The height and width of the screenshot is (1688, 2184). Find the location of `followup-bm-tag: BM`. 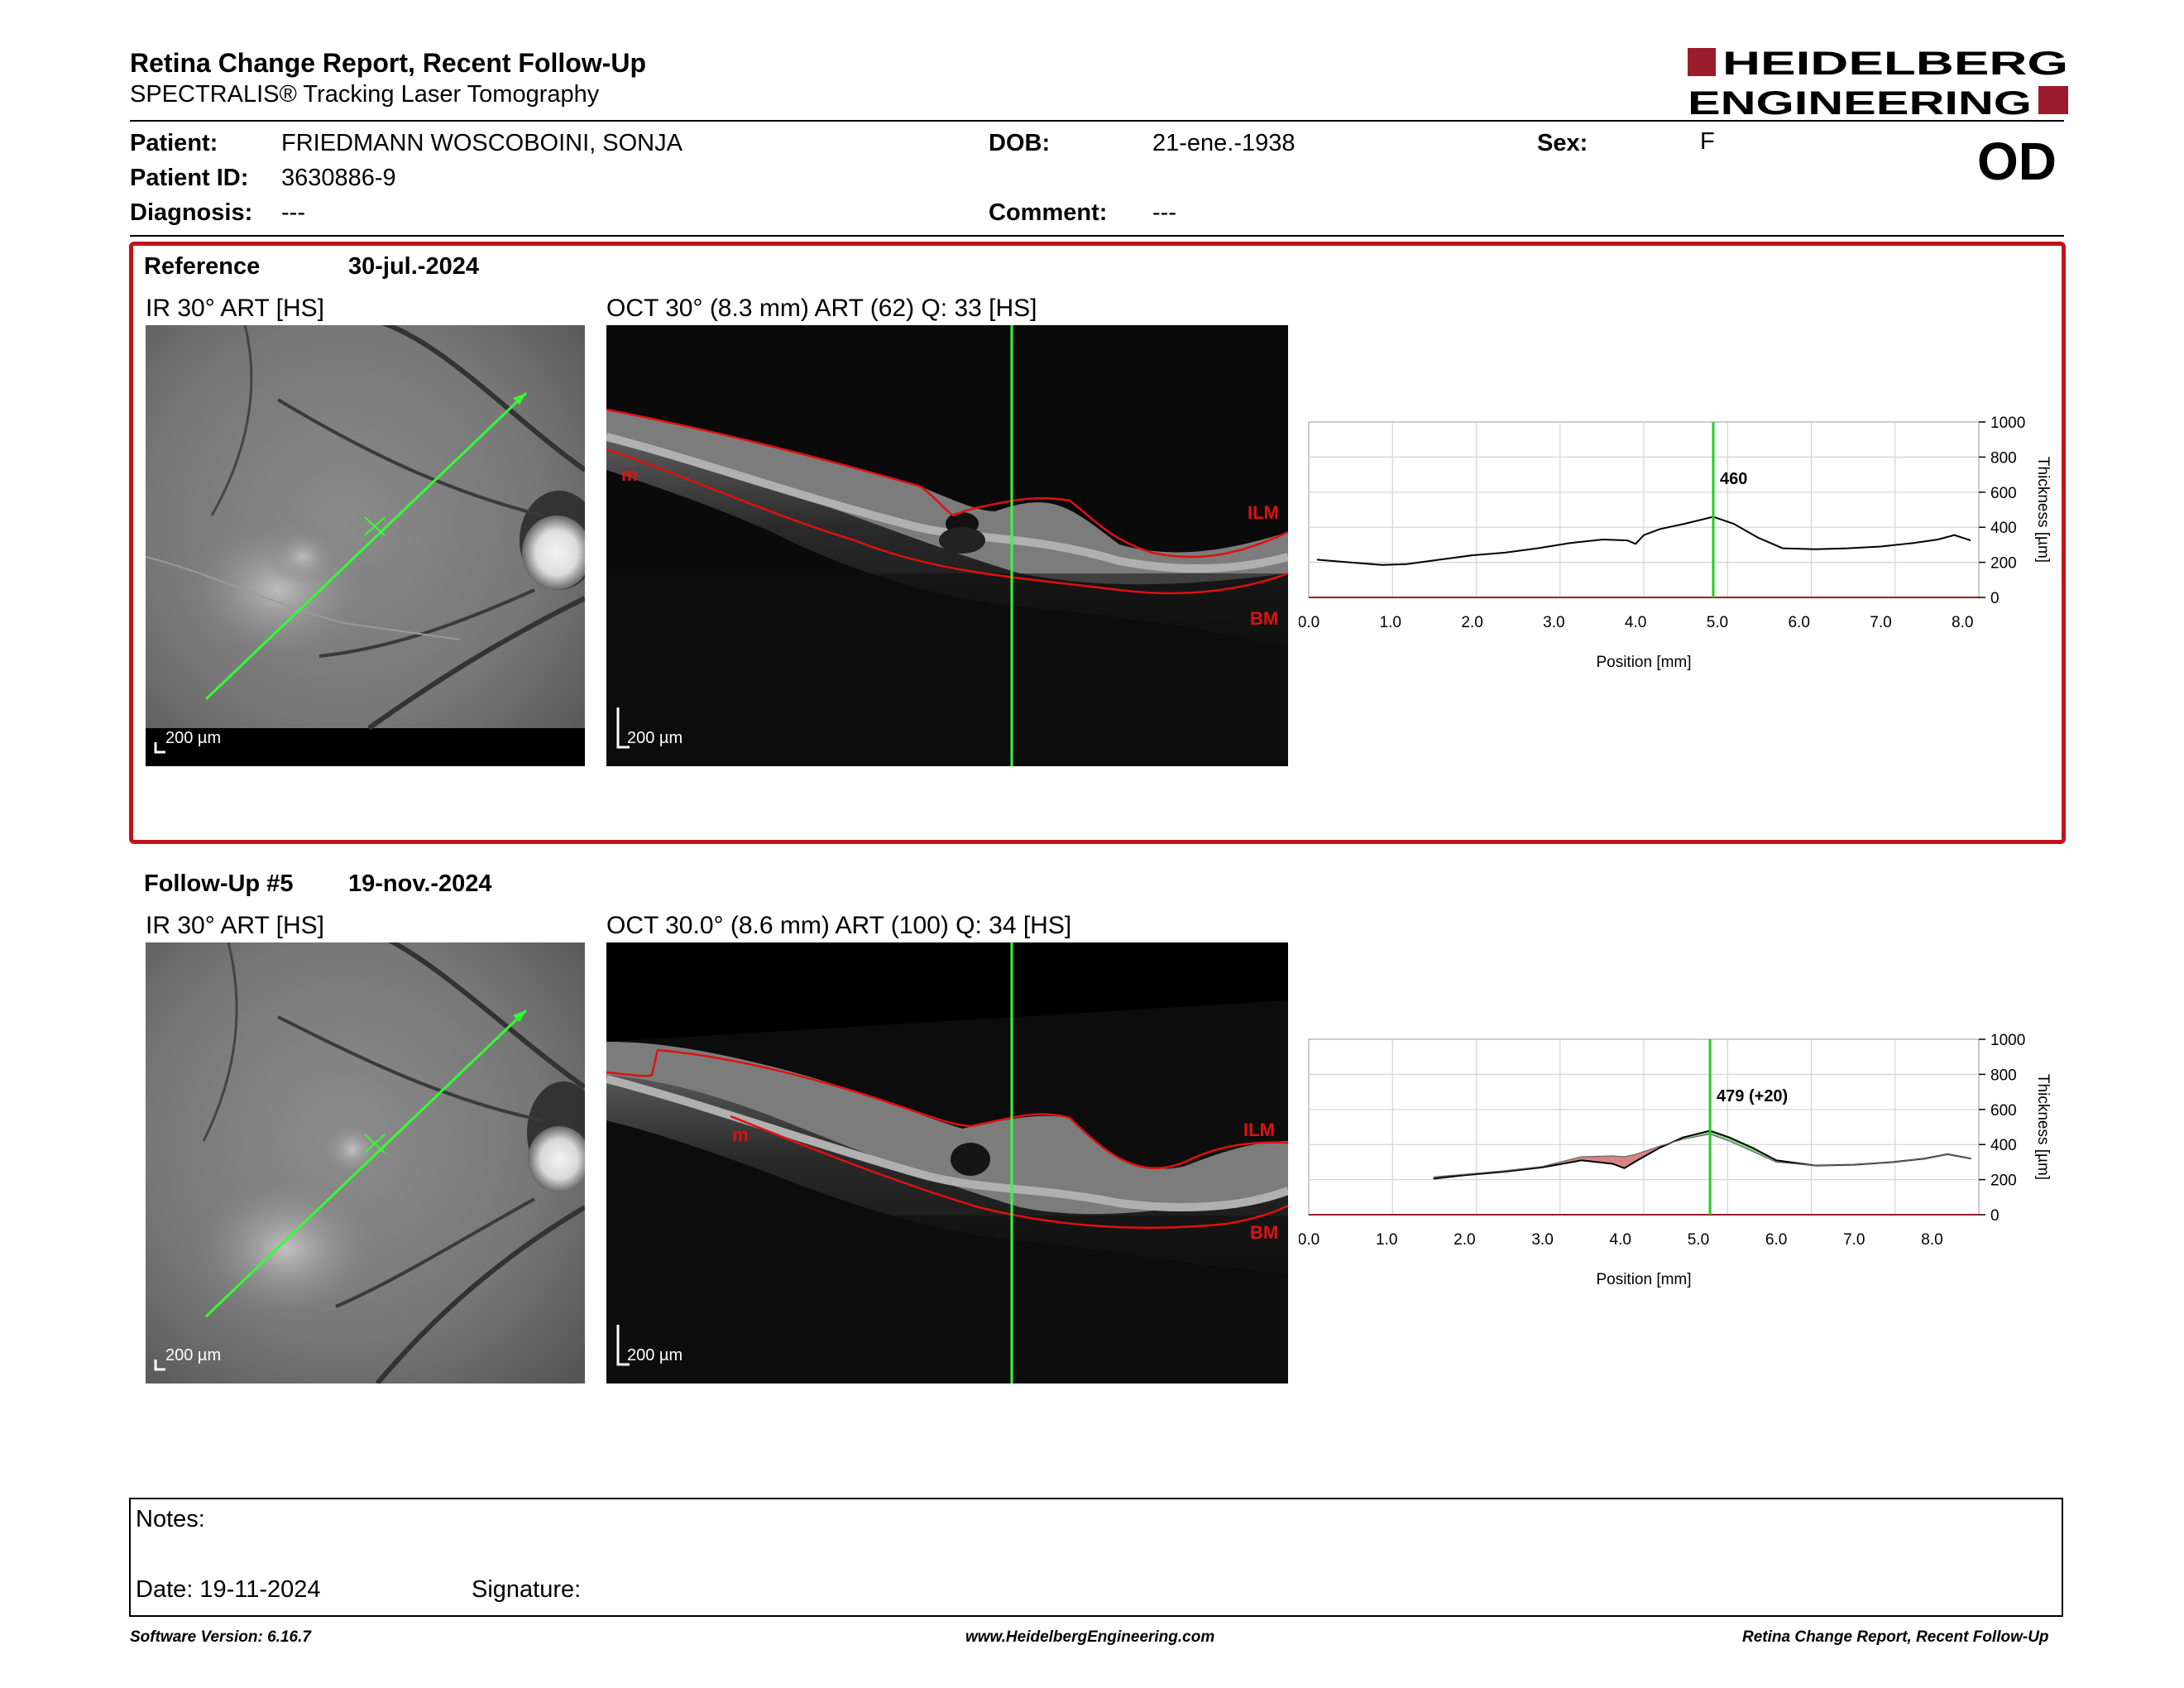

followup-bm-tag: BM is located at coordinates (1264, 1232).